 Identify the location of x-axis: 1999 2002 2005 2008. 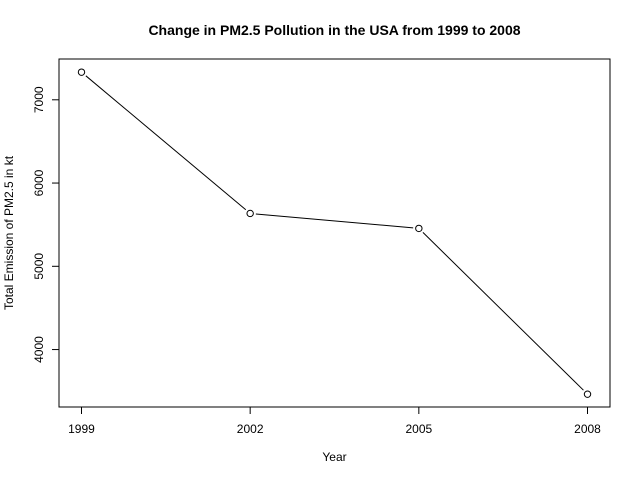
(334, 421).